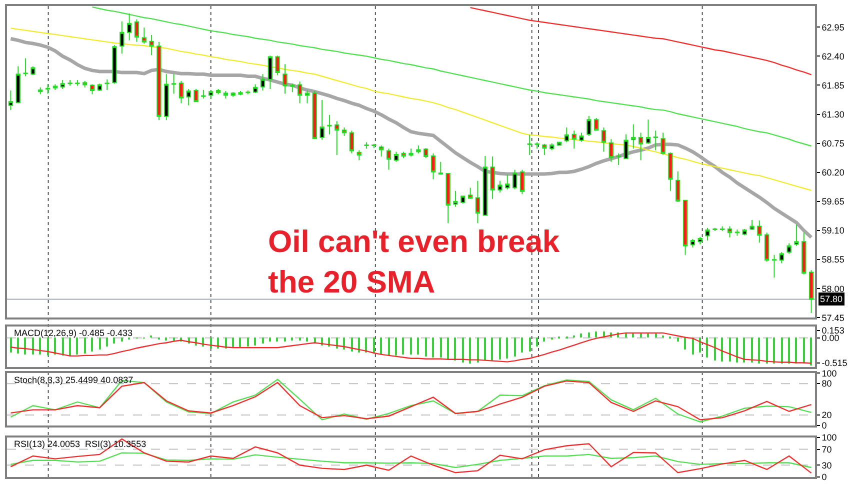 The height and width of the screenshot is (485, 852). I want to click on y-tick-label: 58.00, so click(833, 289).